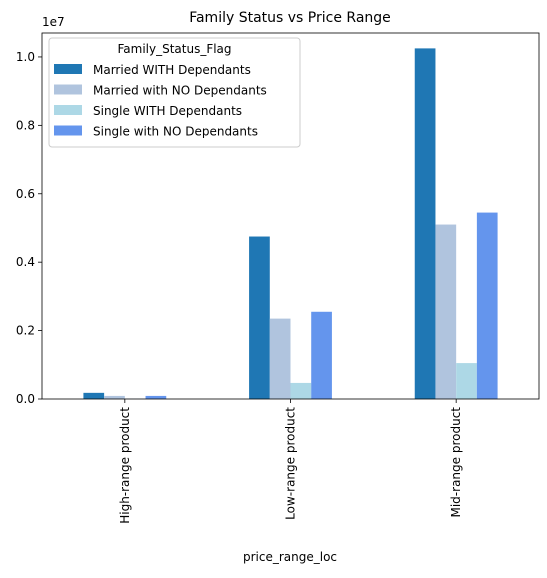 The width and height of the screenshot is (547, 578). What do you see at coordinates (29, 228) in the screenshot?
I see `y-axis: 0.0 0.2 0.4 0.6 0.8 1.0` at bounding box center [29, 228].